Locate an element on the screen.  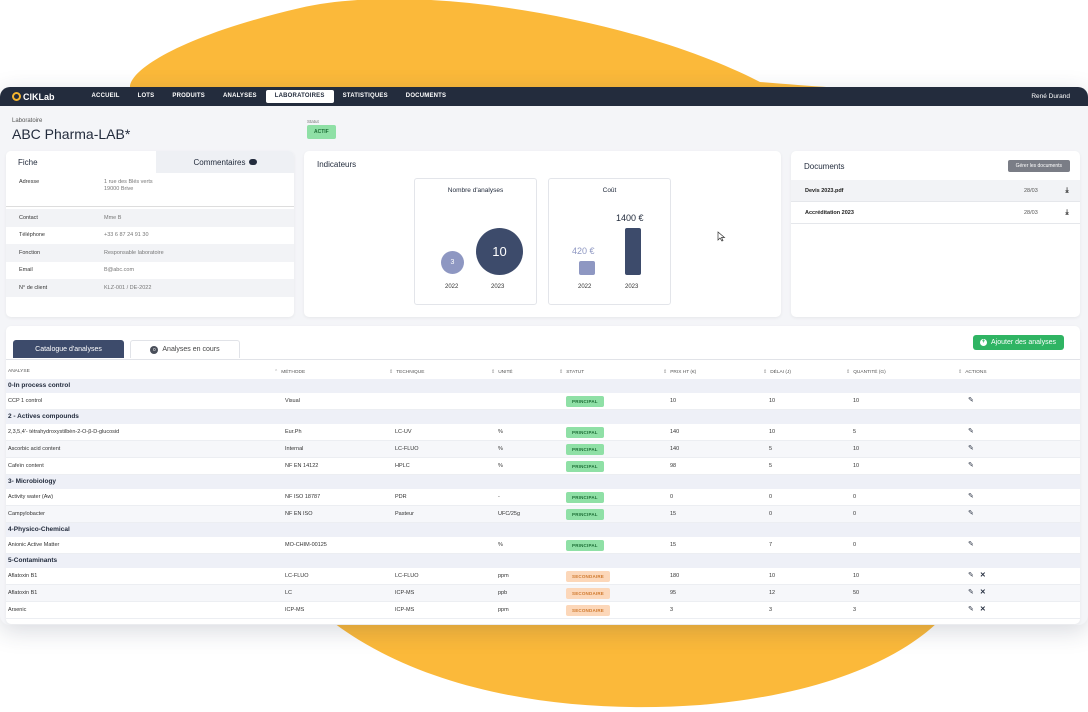
fiche-row: Email B@abc.com is located at coordinates (150, 271).